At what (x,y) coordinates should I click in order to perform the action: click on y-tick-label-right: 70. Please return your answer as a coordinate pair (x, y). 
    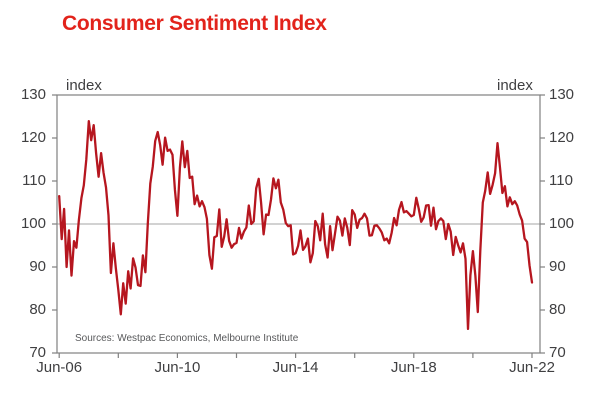
    Looking at the image, I should click on (557, 352).